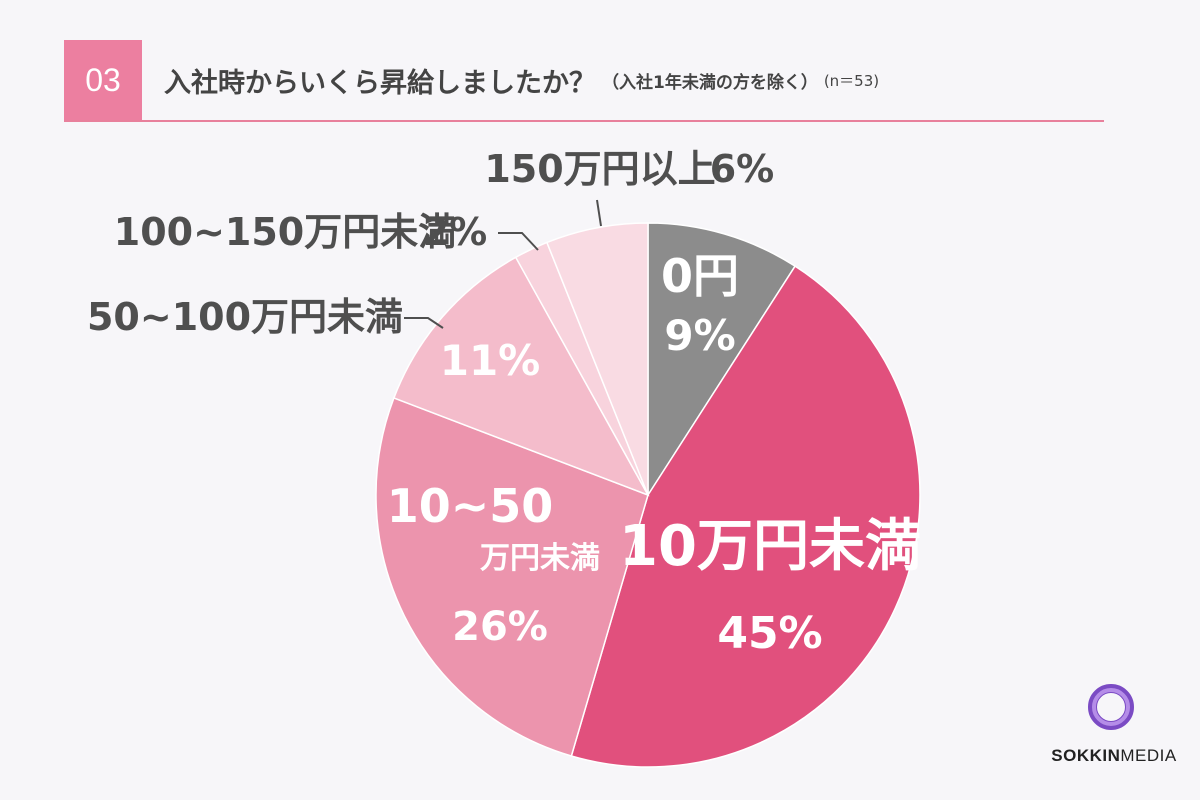  Describe the element at coordinates (742, 169) in the screenshot. I see `slice-percent-5: 6%` at that location.